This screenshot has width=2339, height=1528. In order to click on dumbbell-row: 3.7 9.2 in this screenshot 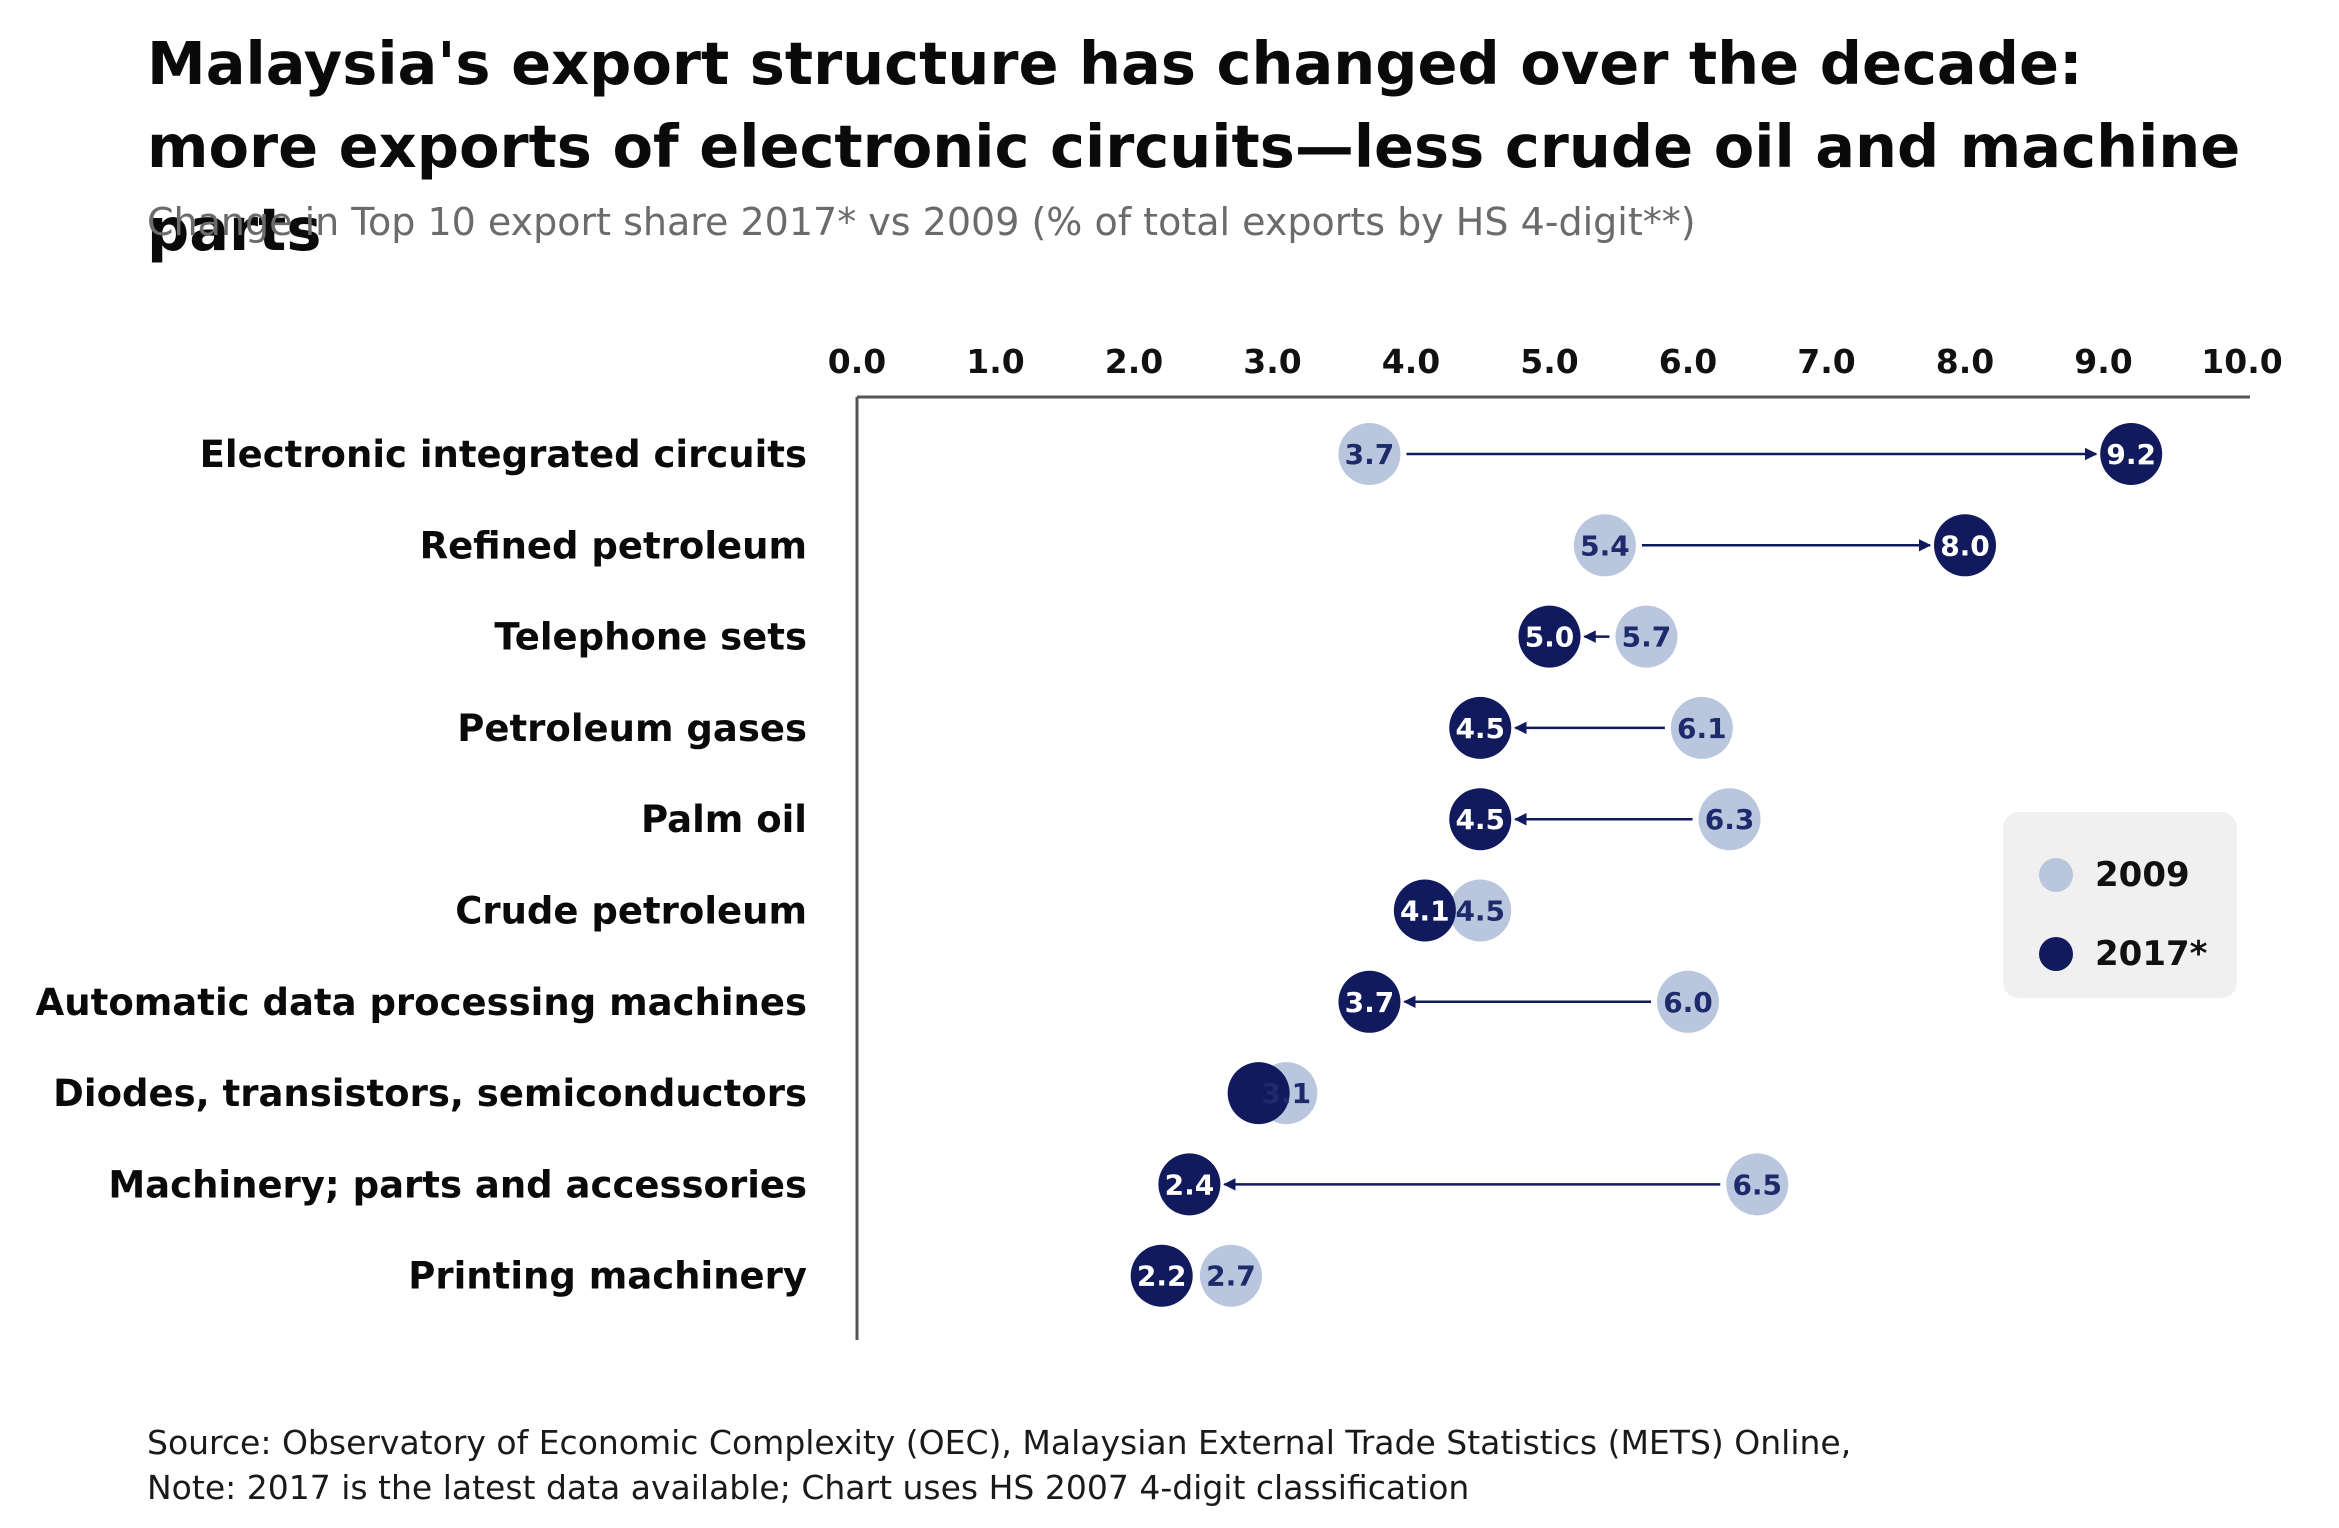, I will do `click(1750, 454)`.